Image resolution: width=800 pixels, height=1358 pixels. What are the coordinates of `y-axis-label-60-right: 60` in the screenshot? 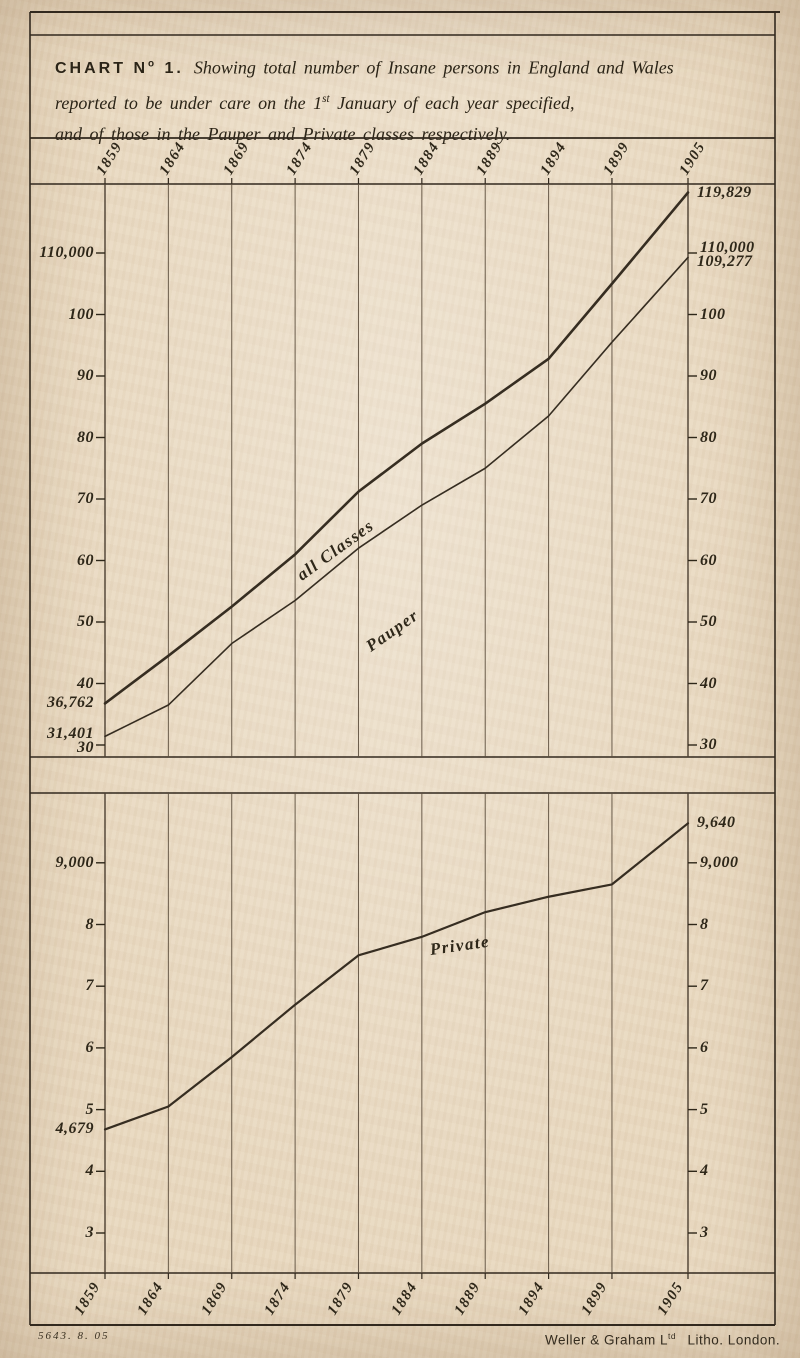 It's located at (708, 560).